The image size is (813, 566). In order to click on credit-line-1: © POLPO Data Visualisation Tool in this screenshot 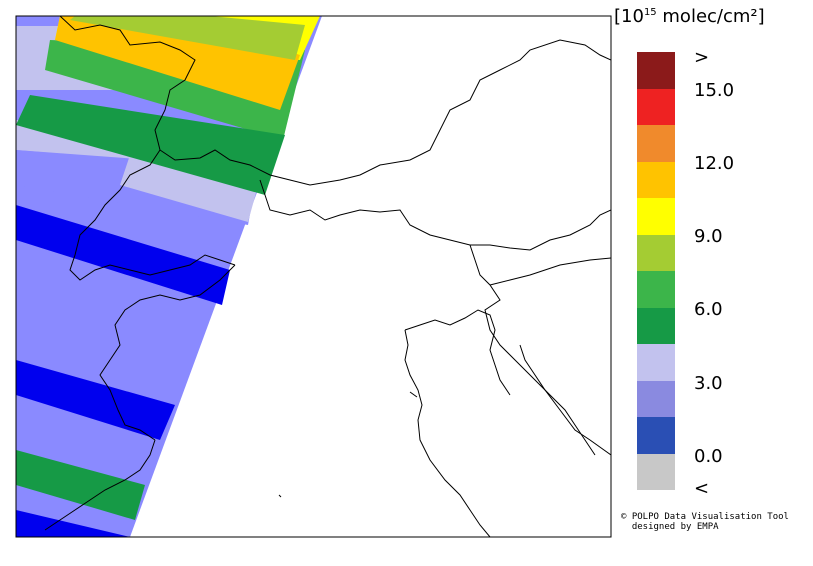, I will do `click(705, 517)`.